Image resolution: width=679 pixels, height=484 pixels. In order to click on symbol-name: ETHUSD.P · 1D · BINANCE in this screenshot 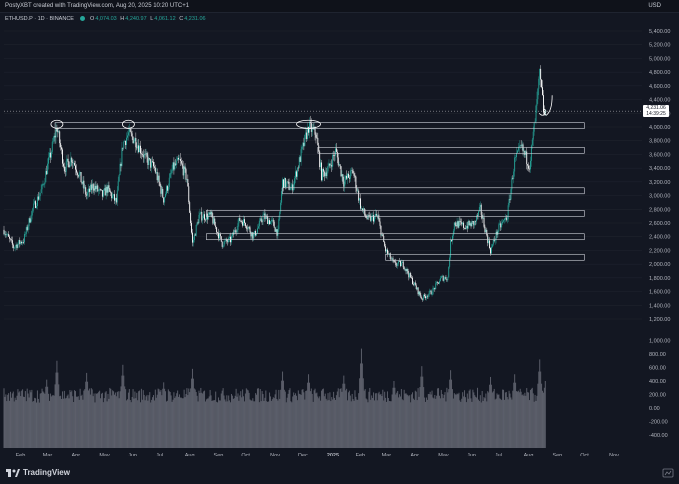, I will do `click(39, 19)`.